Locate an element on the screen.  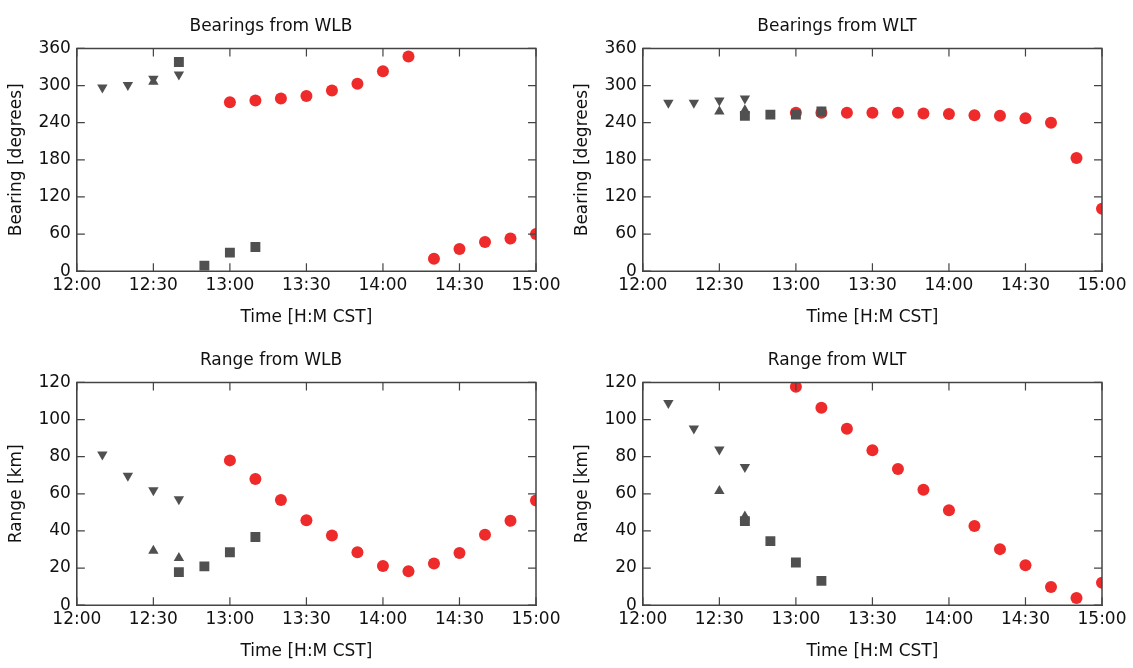
chart-title: Bearings from WLB is located at coordinates (271, 24).